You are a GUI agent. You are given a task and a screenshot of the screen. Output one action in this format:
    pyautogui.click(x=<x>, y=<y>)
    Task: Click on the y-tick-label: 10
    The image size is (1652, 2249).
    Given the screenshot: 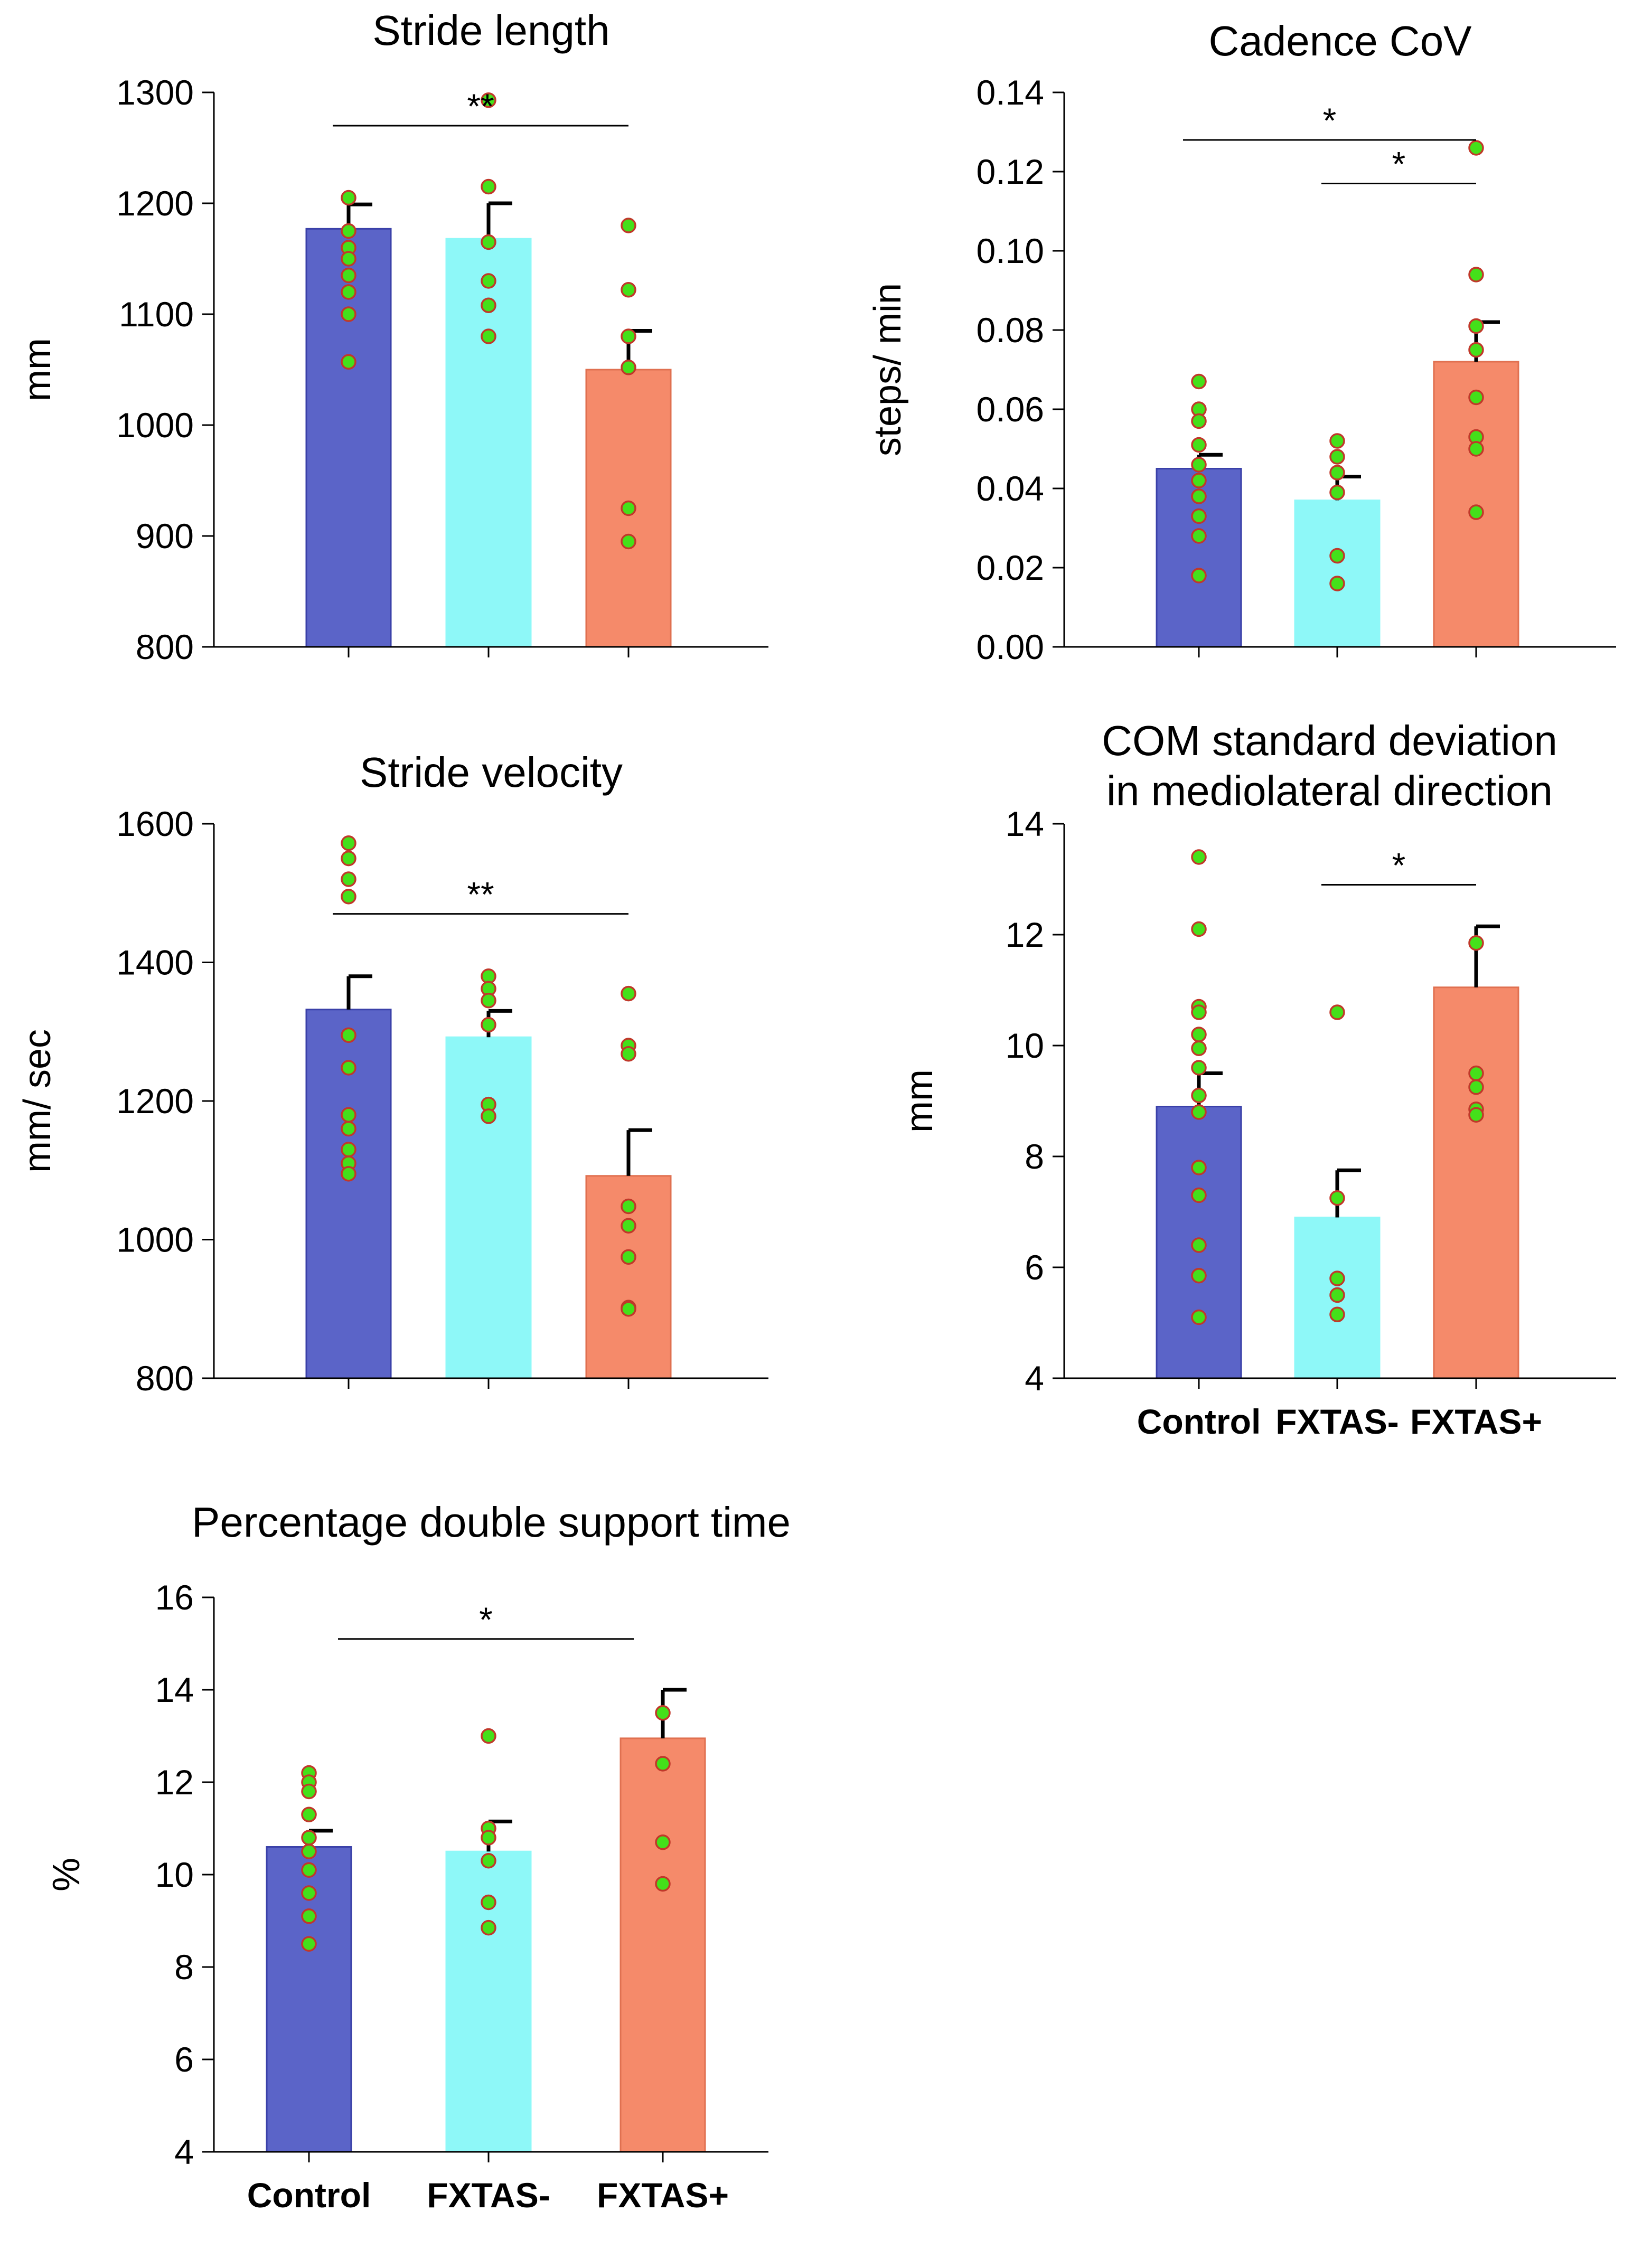 What is the action you would take?
    pyautogui.click(x=175, y=1874)
    